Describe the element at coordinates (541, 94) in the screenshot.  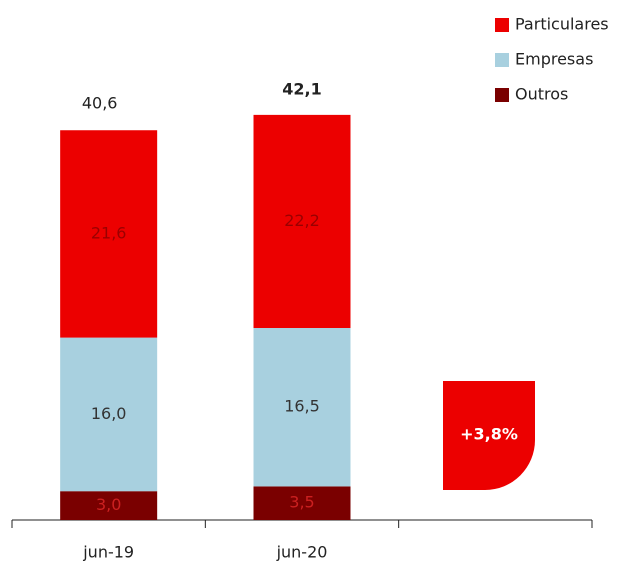
I see `legend-label: Outros` at that location.